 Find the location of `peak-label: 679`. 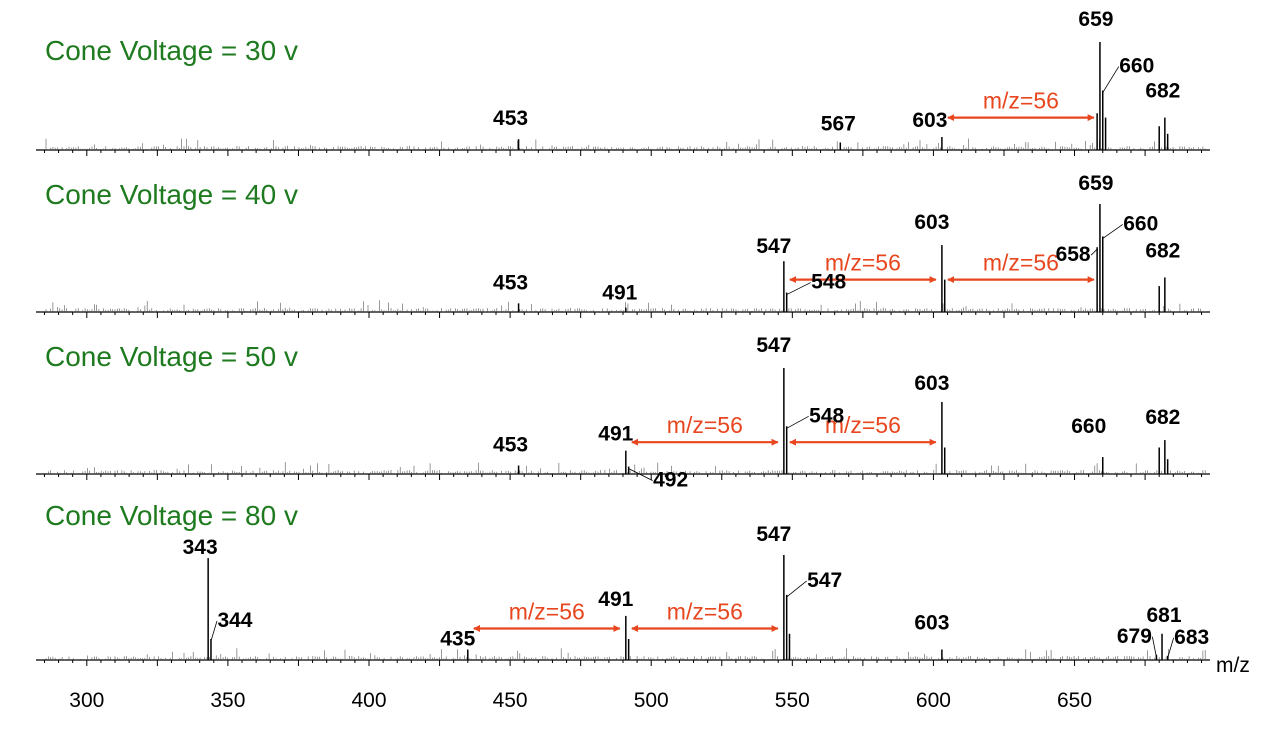

peak-label: 679 is located at coordinates (1134, 636).